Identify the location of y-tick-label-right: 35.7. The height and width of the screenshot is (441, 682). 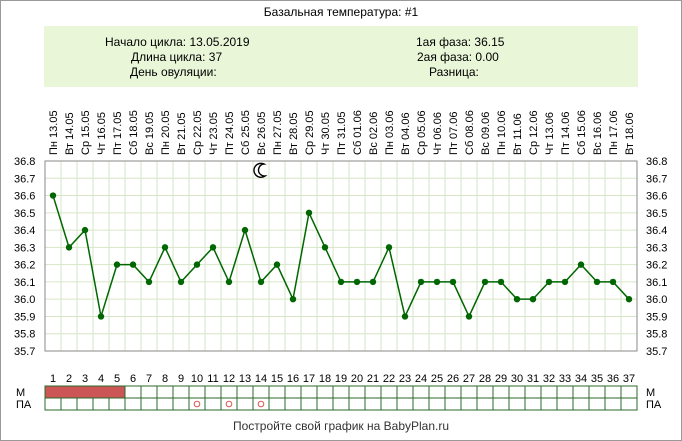
(656, 352).